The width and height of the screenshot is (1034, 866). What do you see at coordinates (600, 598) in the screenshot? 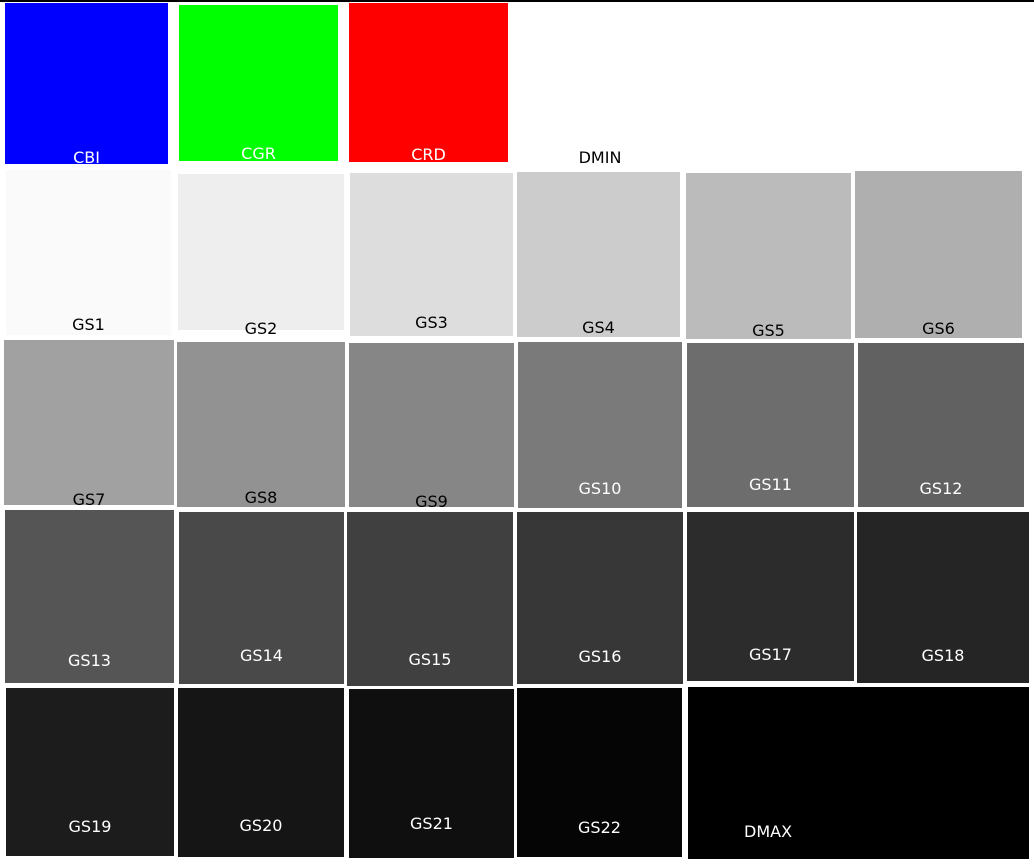
I see `patch-gs16: GS16` at bounding box center [600, 598].